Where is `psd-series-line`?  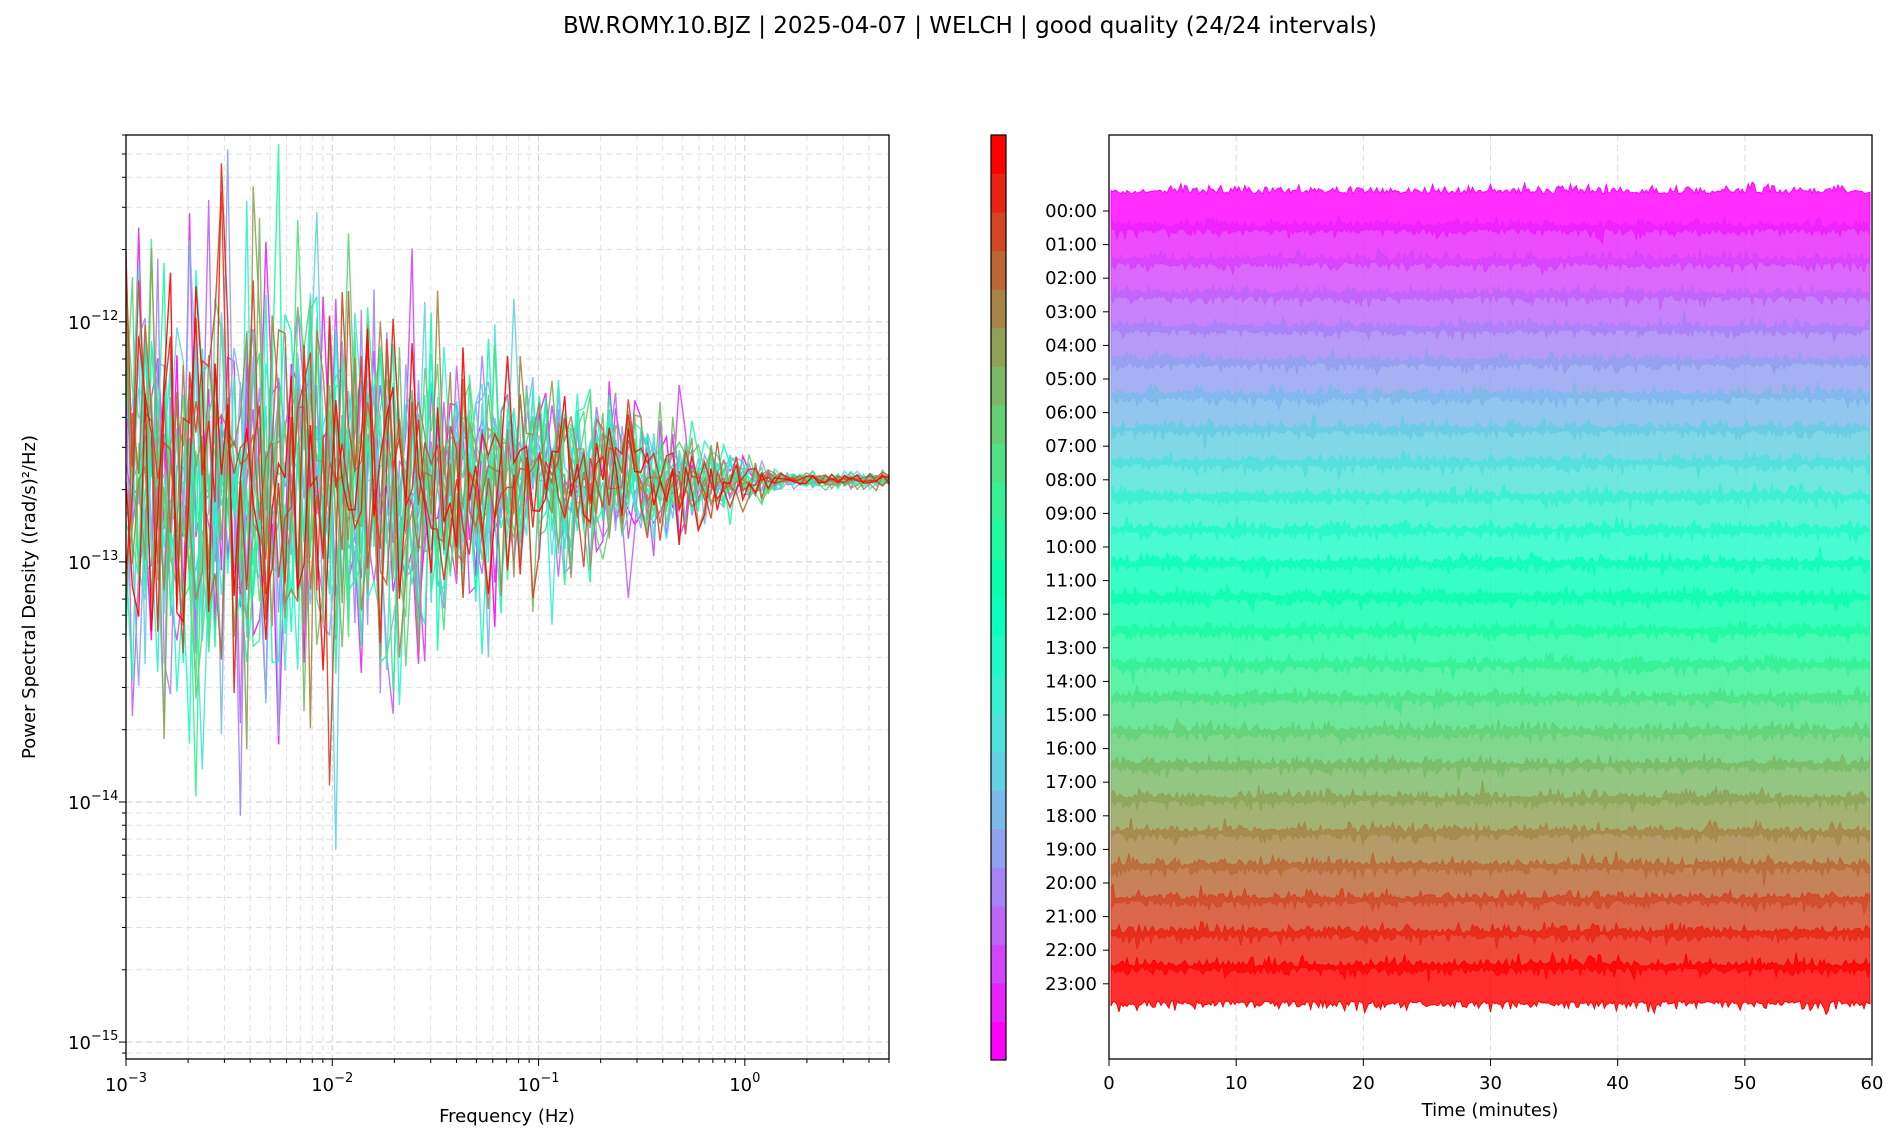
psd-series-line is located at coordinates (507, 471).